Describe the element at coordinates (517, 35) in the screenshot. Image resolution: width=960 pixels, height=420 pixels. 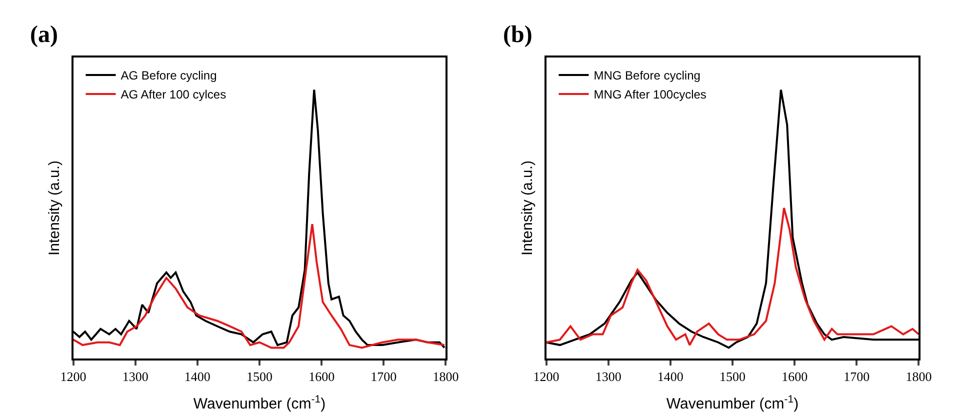
I see `chart-title: (b)` at that location.